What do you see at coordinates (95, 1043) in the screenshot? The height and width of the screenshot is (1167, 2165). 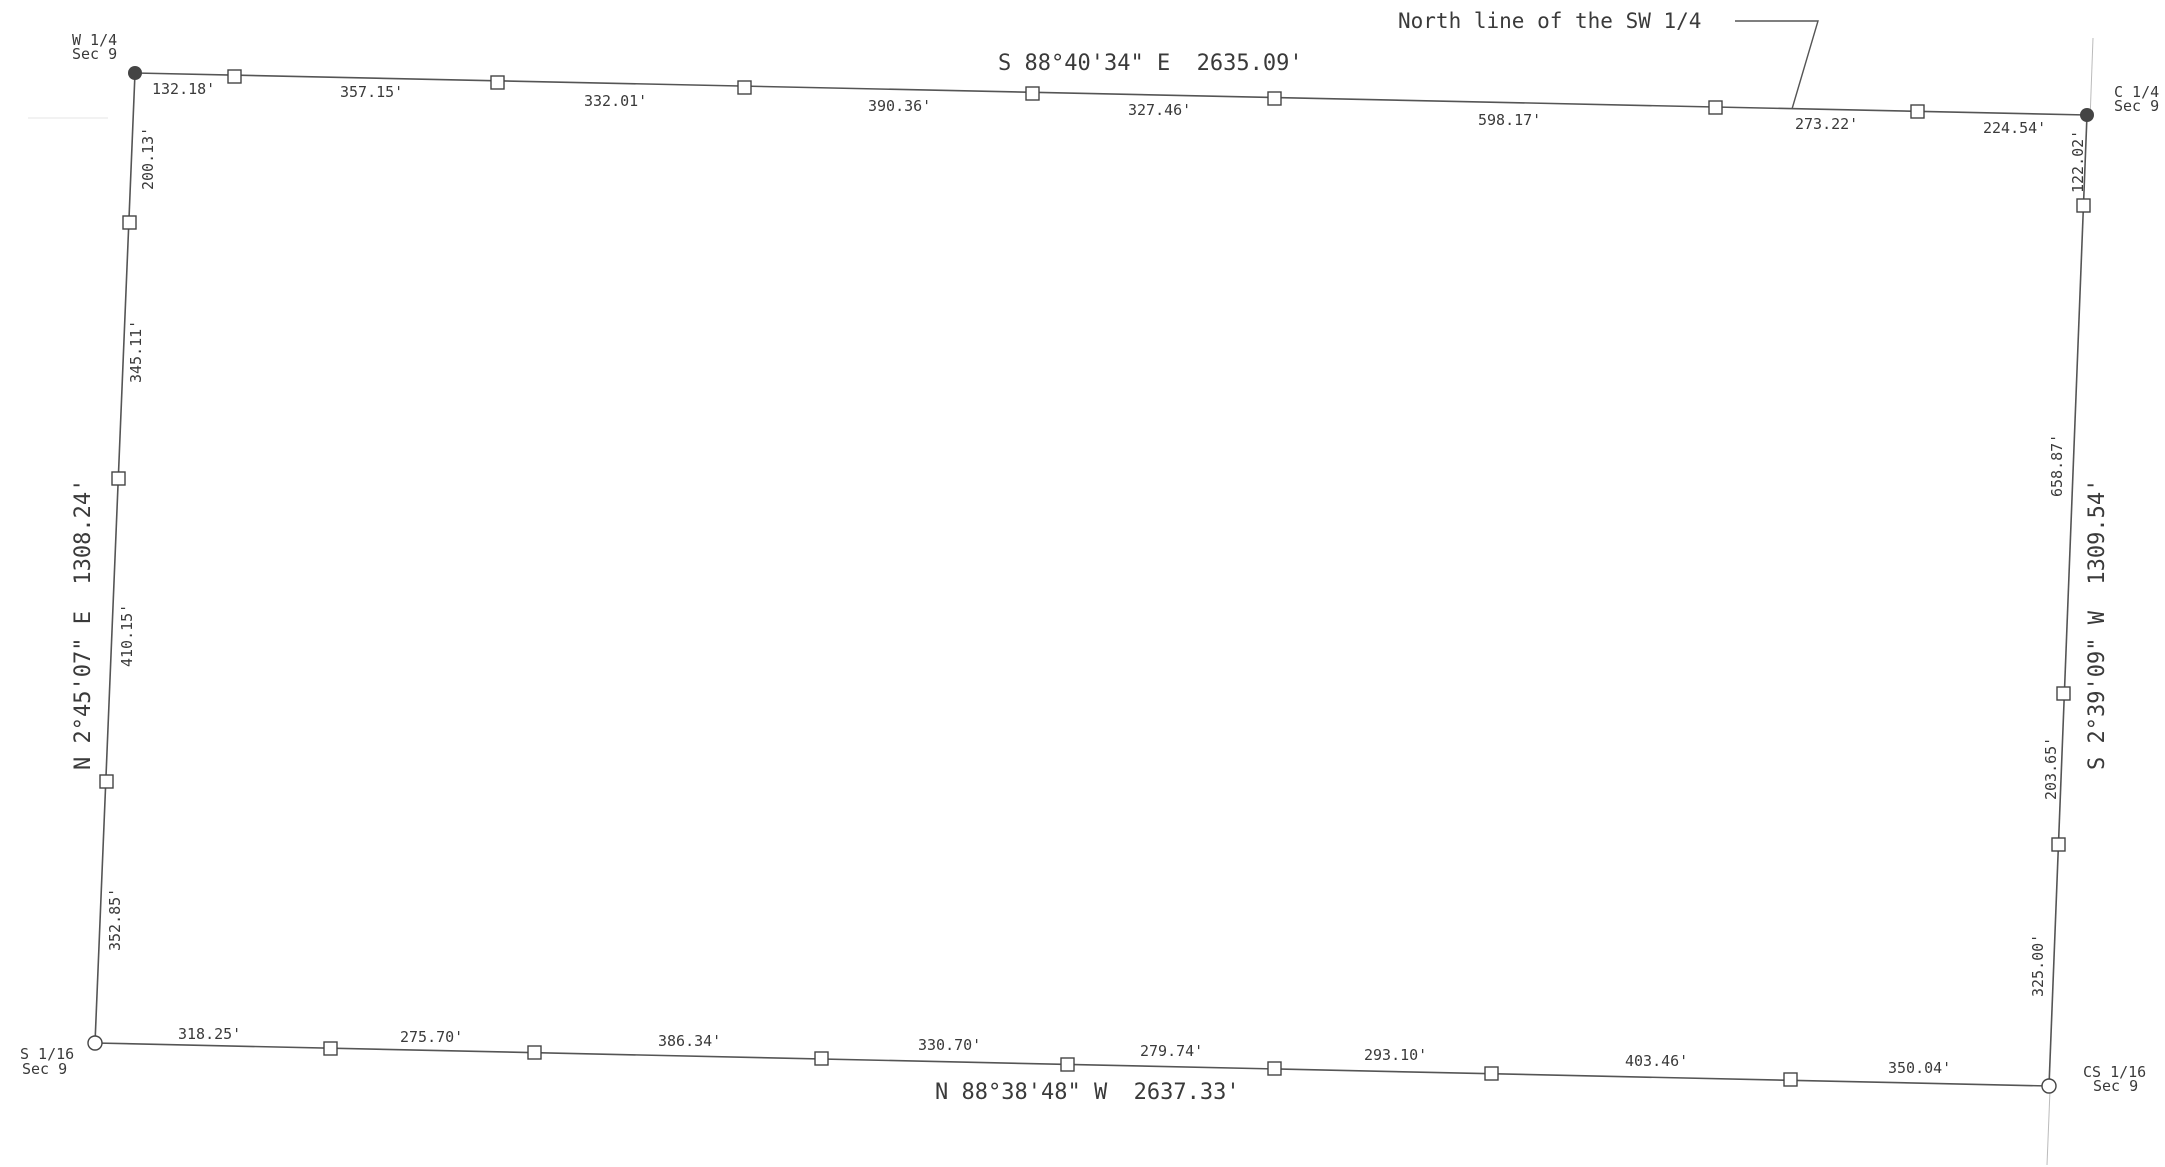 I see `set-monument-sw` at bounding box center [95, 1043].